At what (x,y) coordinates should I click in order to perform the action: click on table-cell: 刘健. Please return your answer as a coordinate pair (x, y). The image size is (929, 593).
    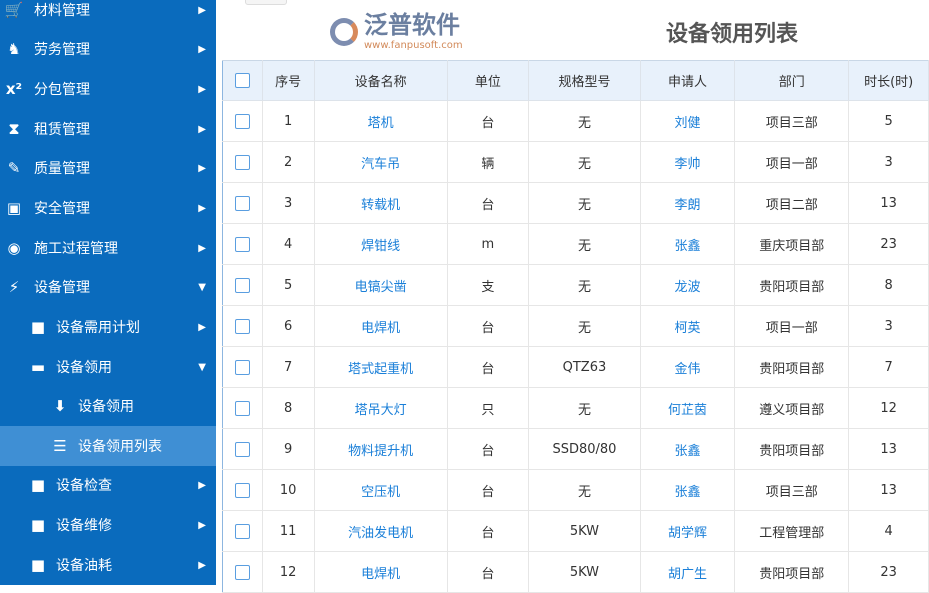
    Looking at the image, I should click on (687, 121).